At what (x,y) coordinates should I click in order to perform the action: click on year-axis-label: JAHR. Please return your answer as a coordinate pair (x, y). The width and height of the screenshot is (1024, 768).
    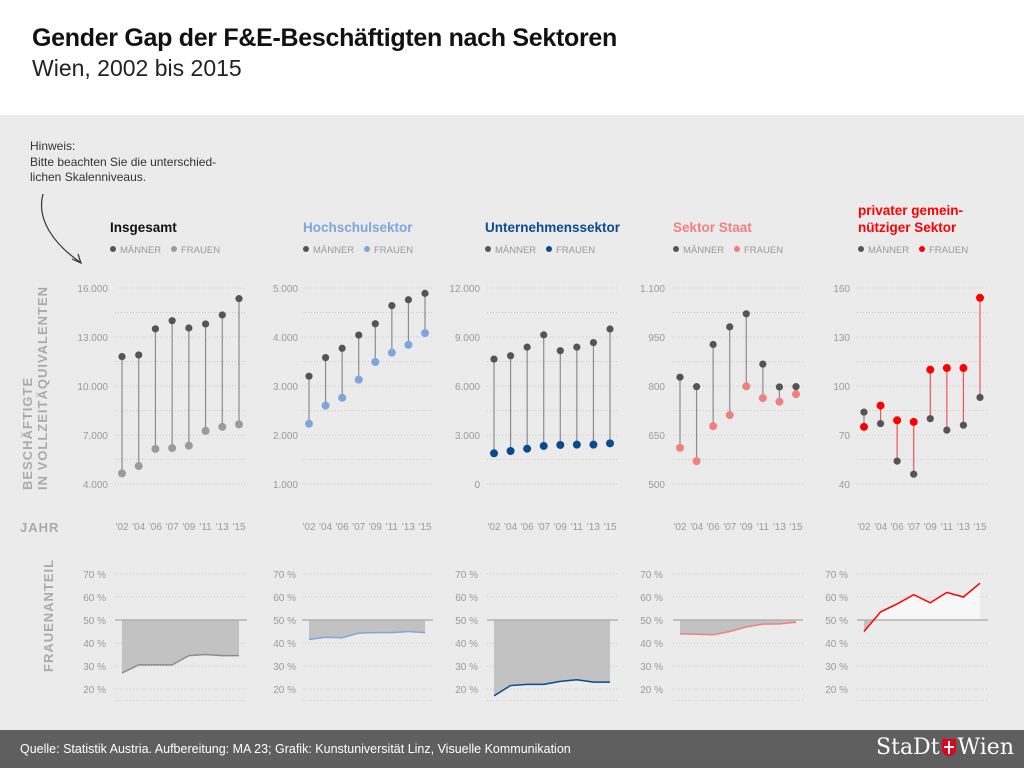
    Looking at the image, I should click on (39, 527).